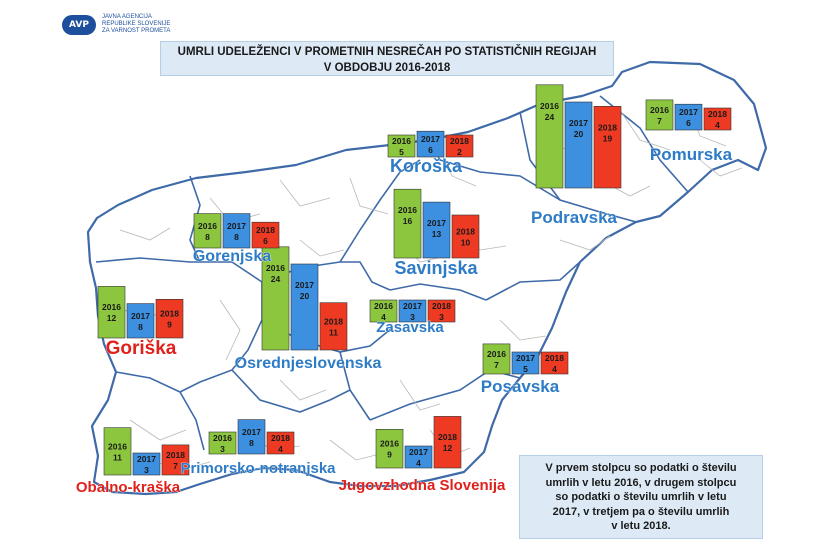 Image resolution: width=827 pixels, height=559 pixels. What do you see at coordinates (258, 468) in the screenshot?
I see `region-label: Primorsko-notranjska` at bounding box center [258, 468].